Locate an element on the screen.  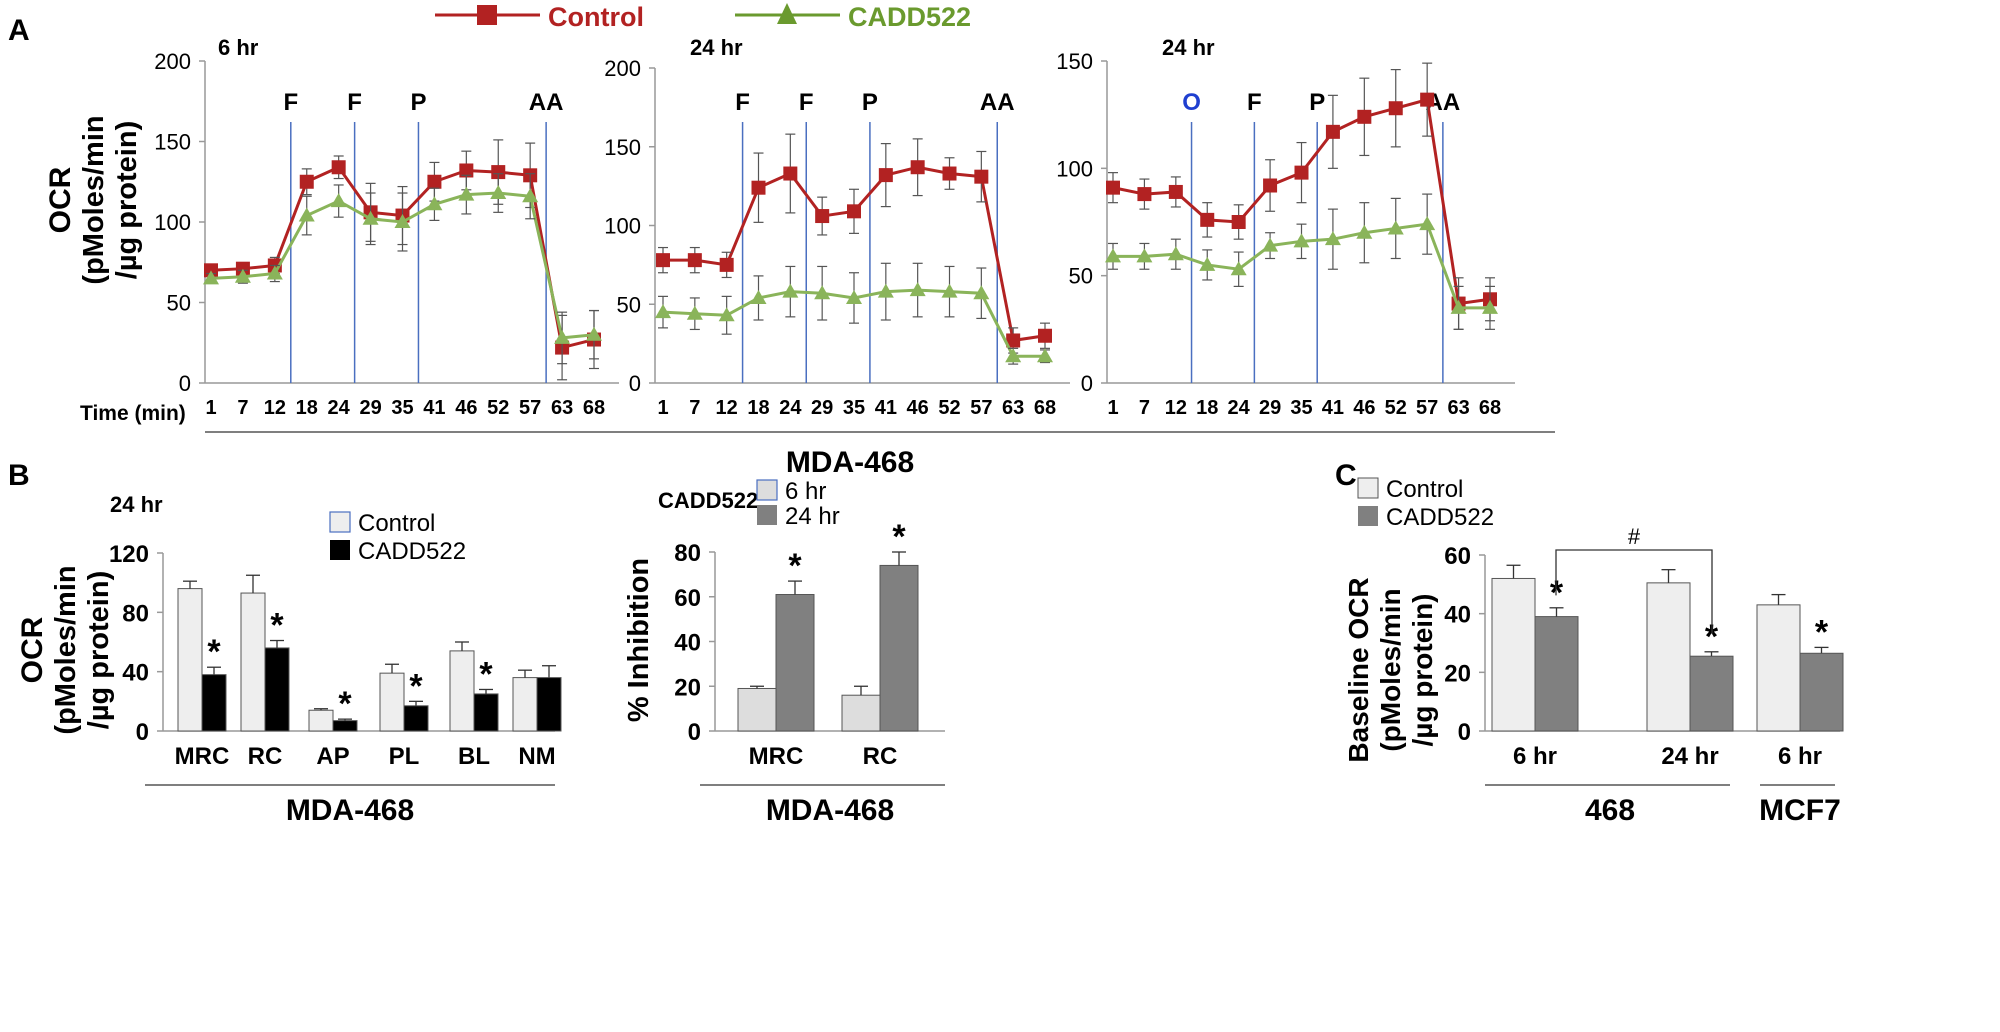
a2-x-tick-label: 41 is located at coordinates (886, 408).